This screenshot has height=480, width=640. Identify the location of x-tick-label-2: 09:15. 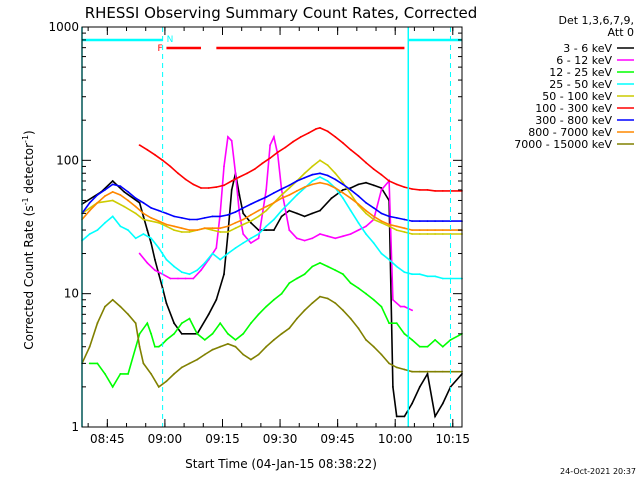
(222, 439).